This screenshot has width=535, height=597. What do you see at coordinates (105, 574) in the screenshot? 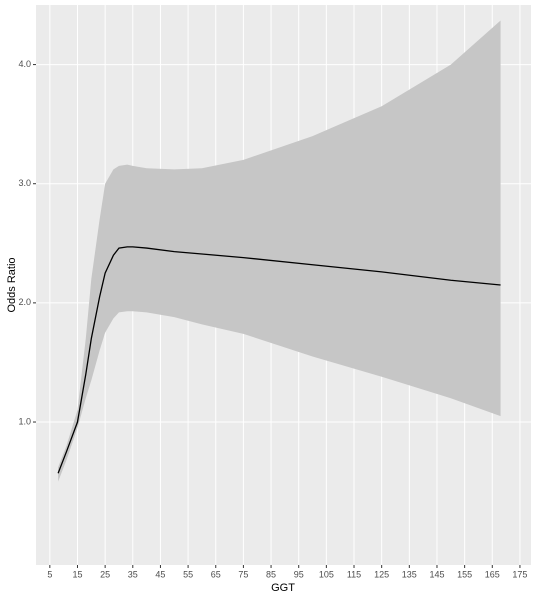
I see `x-tick-label: 25` at bounding box center [105, 574].